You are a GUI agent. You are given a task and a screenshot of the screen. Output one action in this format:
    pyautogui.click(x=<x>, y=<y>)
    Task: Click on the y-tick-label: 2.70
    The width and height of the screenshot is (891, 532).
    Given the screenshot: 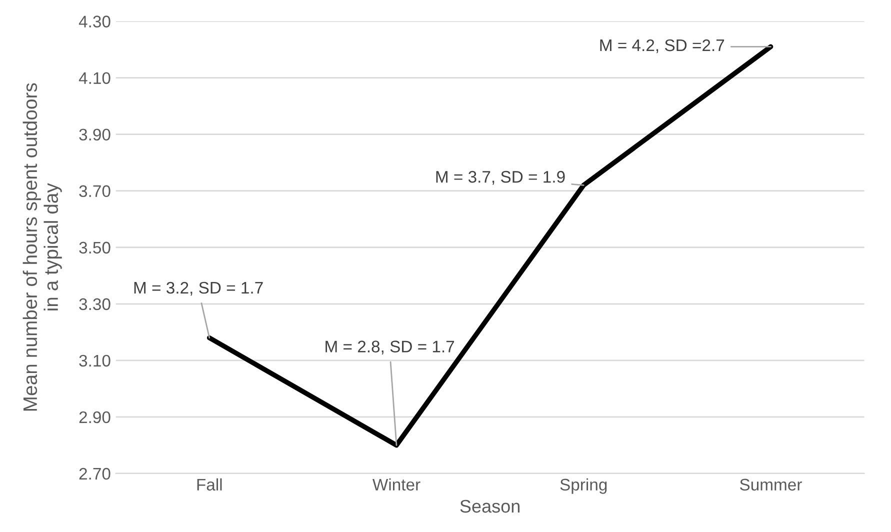 What is the action you would take?
    pyautogui.click(x=94, y=474)
    